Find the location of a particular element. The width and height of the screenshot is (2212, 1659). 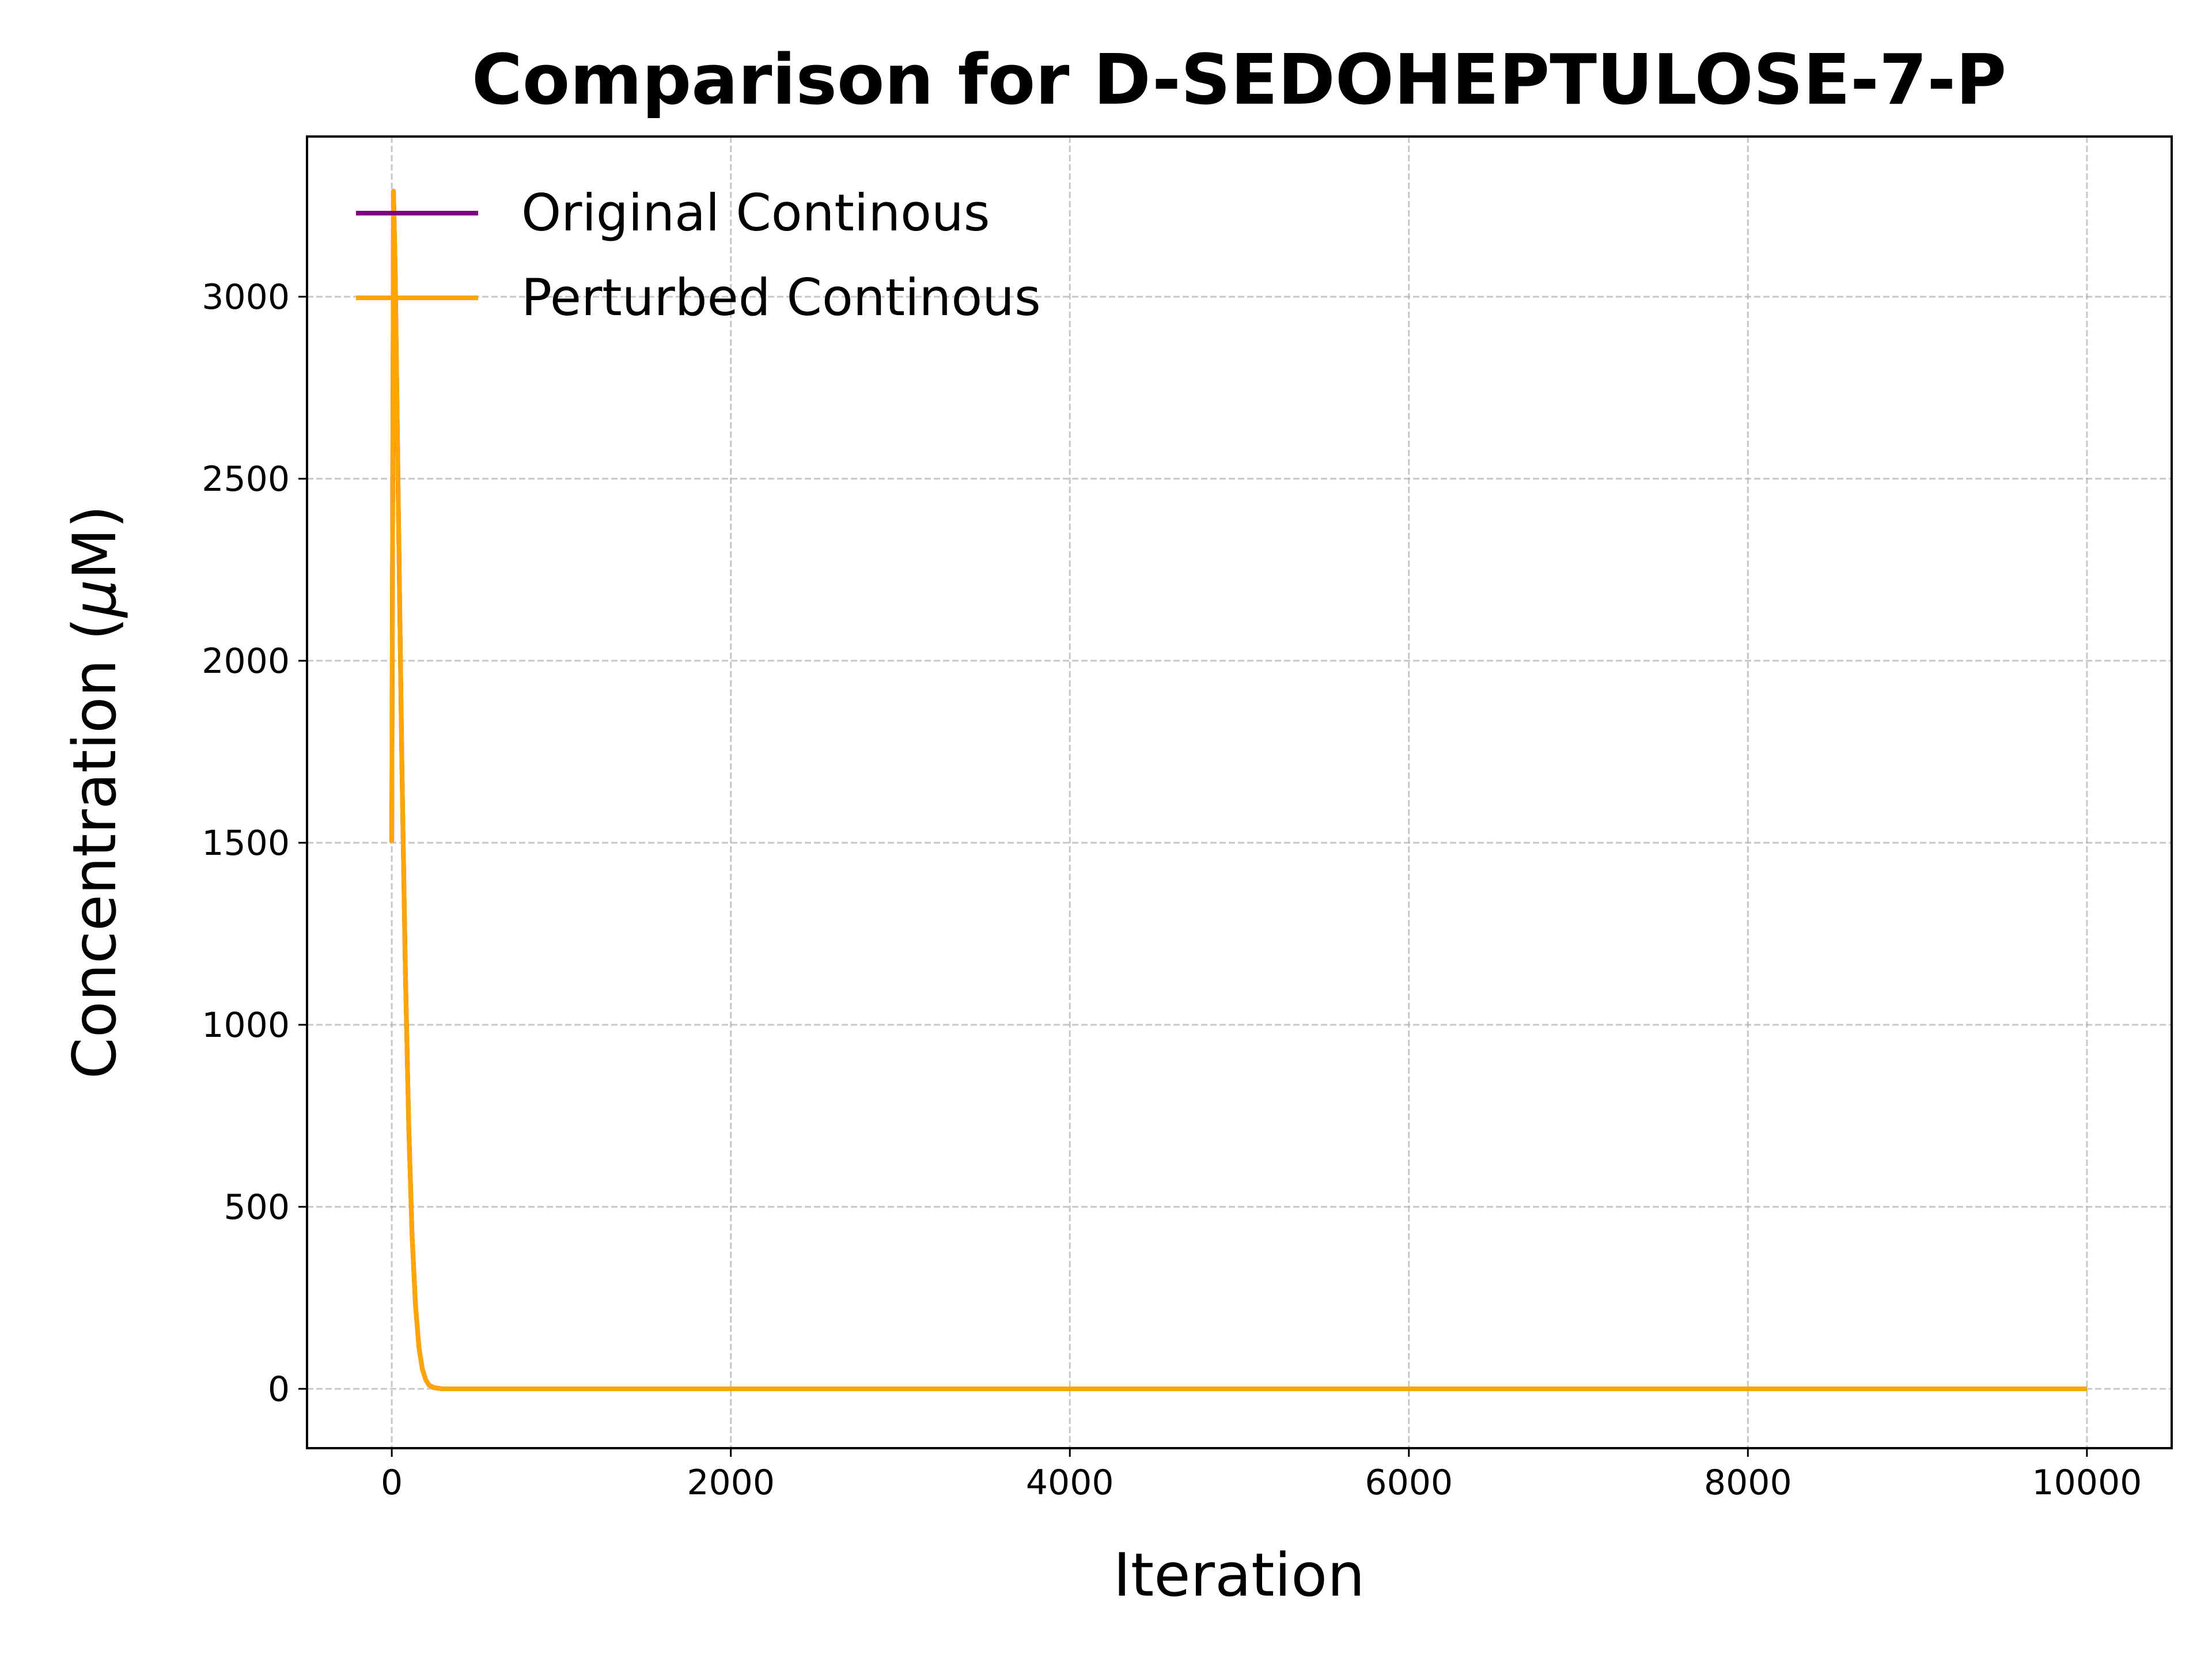

legend-label-perturbed: Perturbed Continous is located at coordinates (781, 297).